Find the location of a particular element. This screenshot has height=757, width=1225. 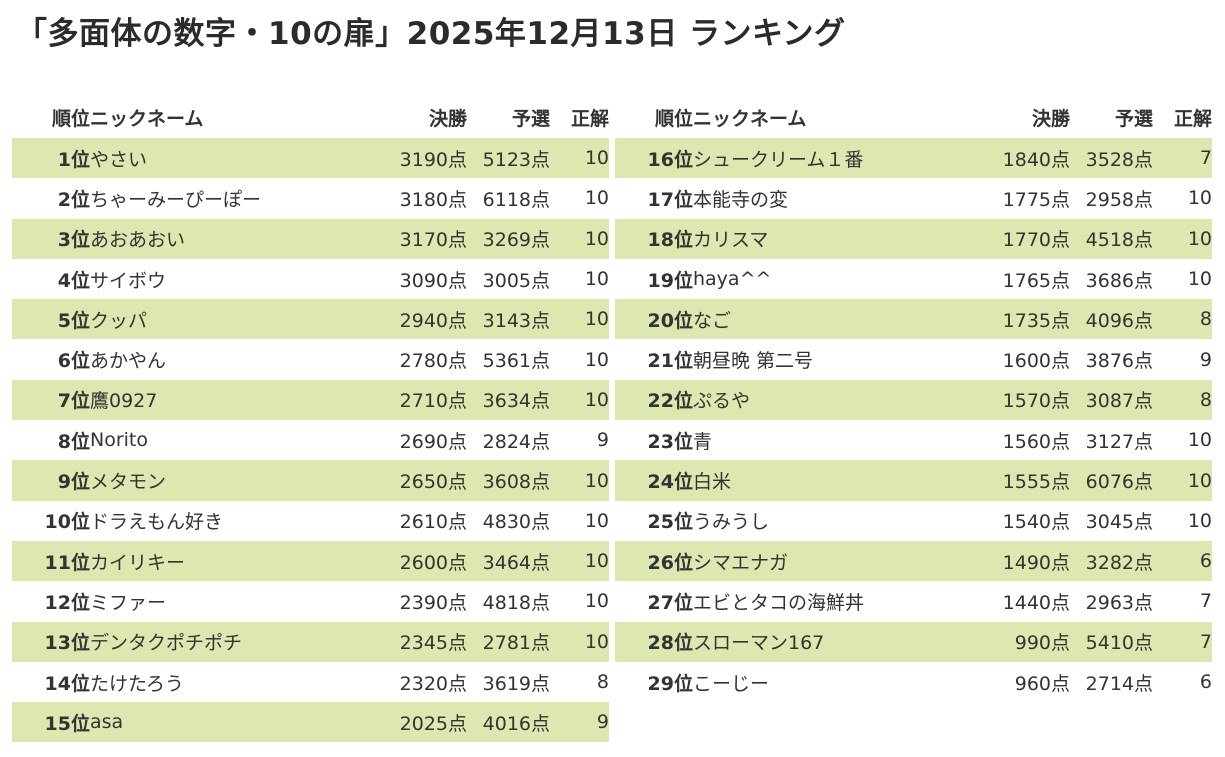

rank-cell: 18位 is located at coordinates (654, 238).